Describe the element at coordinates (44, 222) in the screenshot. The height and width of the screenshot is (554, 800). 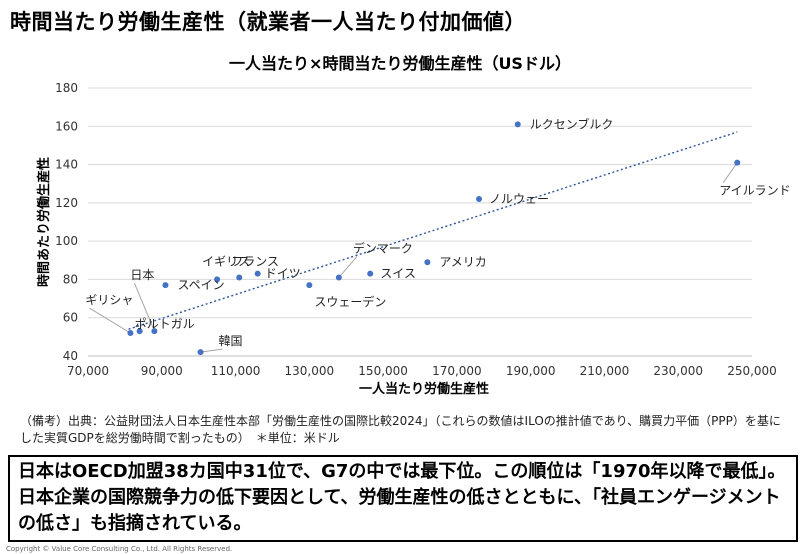
I see `y-axis-label: 時間あたり労働生産性` at that location.